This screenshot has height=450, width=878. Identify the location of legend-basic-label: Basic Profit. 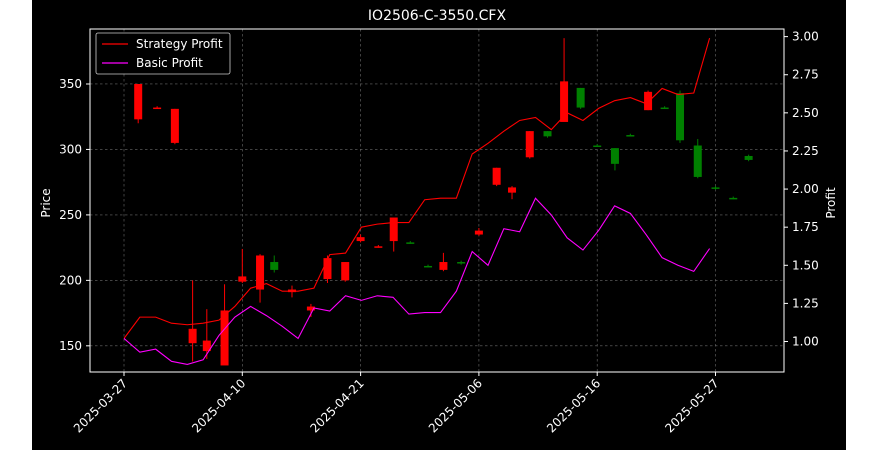
(169, 63).